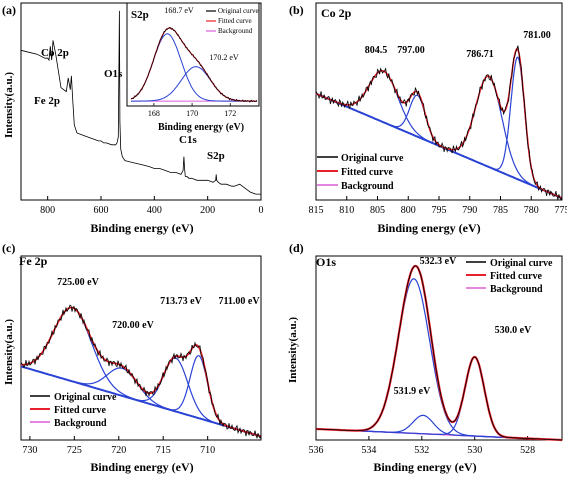 The width and height of the screenshot is (567, 478). What do you see at coordinates (207, 450) in the screenshot?
I see `panel-c-xtick-label: 710` at bounding box center [207, 450].